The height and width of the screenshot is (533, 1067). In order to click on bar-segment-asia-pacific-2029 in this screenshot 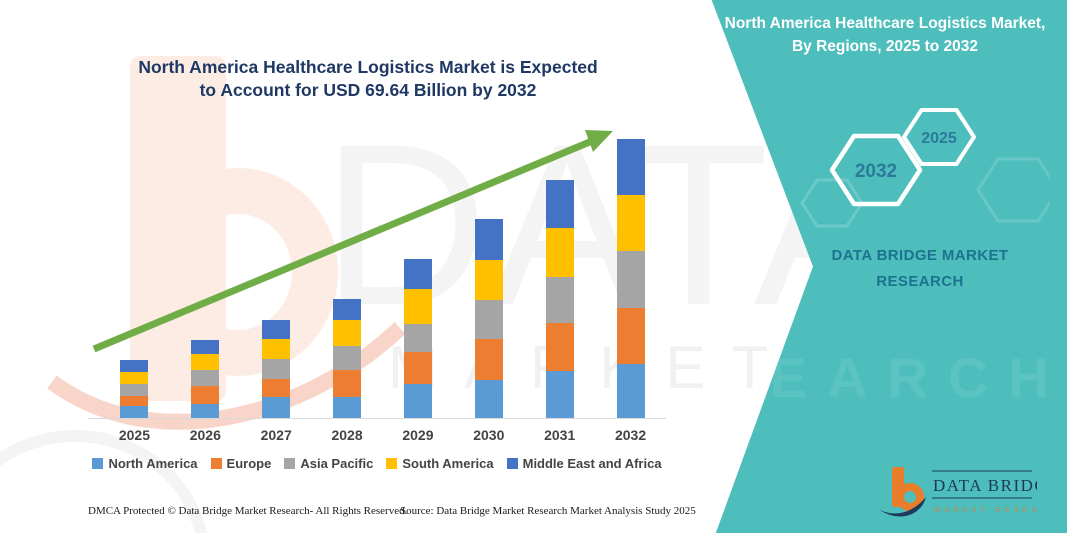, I will do `click(417, 338)`.